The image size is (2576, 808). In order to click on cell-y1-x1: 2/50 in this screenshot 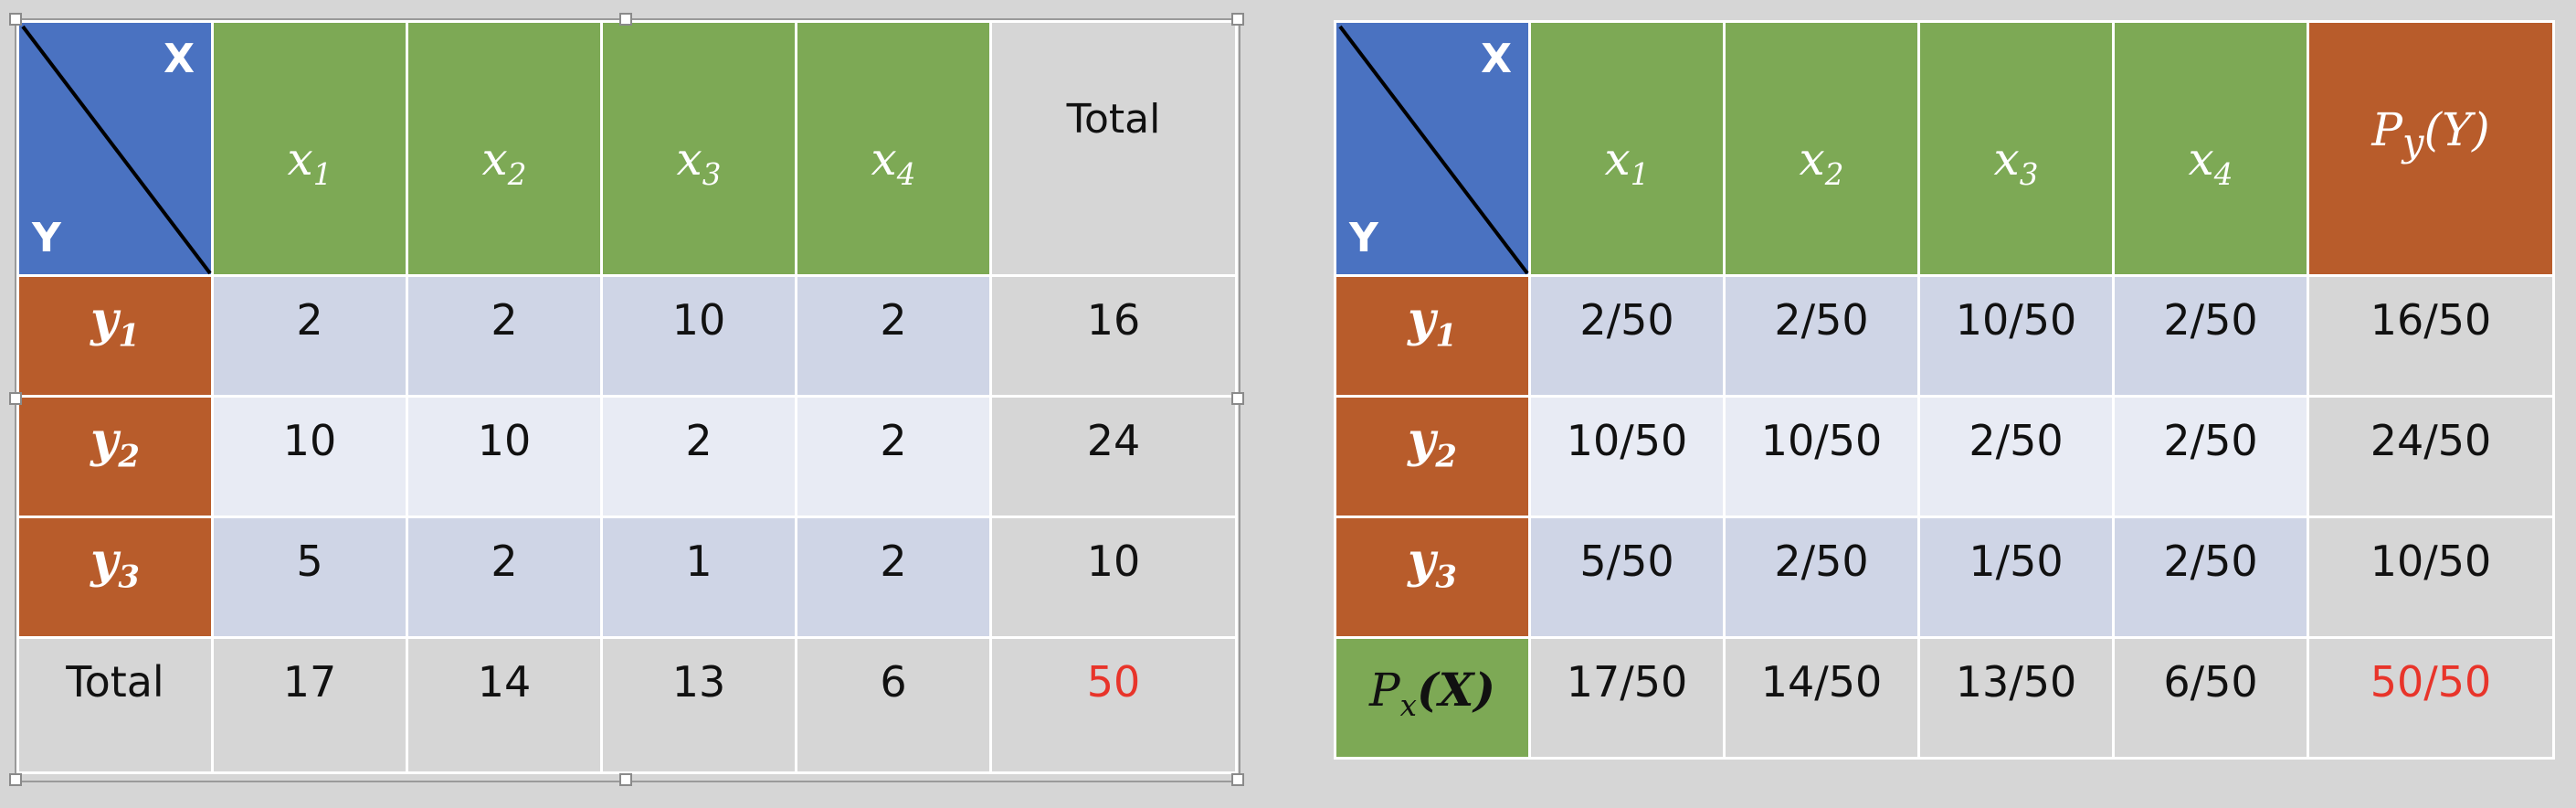, I will do `click(1627, 336)`.